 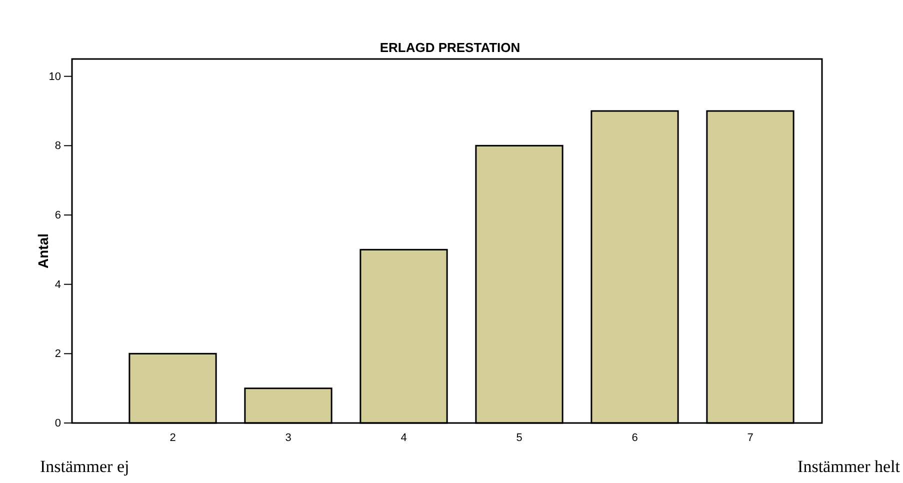 What do you see at coordinates (849, 466) in the screenshot?
I see `text: Instämmer helt` at bounding box center [849, 466].